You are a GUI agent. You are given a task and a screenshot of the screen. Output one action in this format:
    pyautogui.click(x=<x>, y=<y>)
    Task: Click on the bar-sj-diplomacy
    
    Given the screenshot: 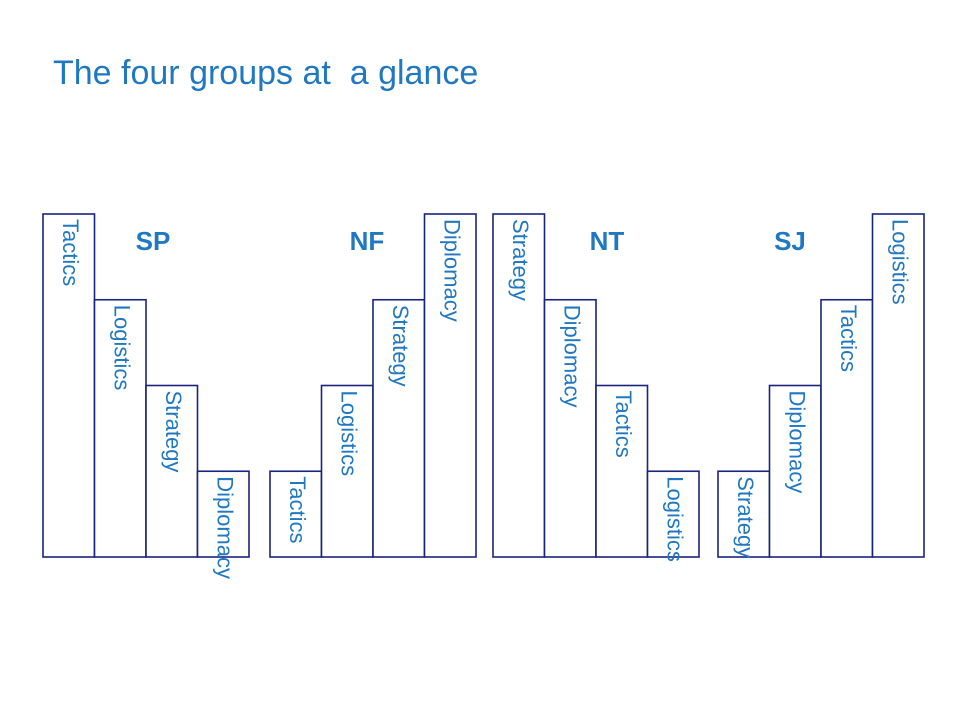 What is the action you would take?
    pyautogui.click(x=795, y=471)
    